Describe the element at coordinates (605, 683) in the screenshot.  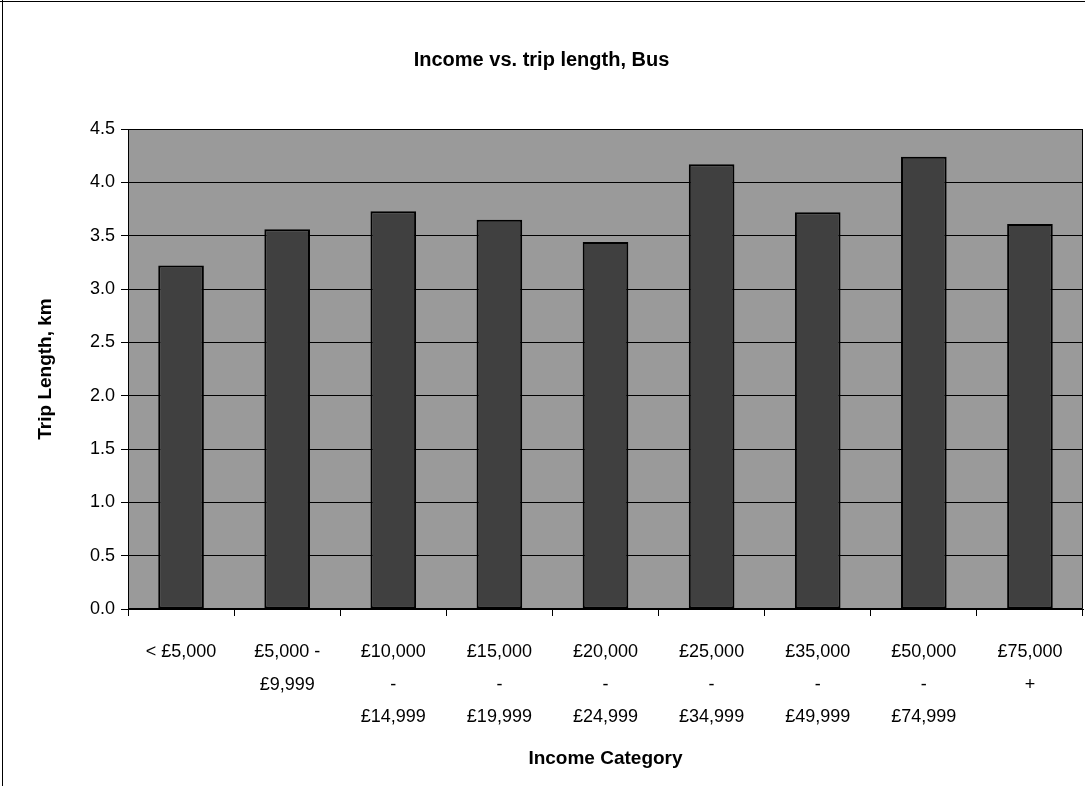
I see `x-tick-label: £20,000 - £24,999` at that location.